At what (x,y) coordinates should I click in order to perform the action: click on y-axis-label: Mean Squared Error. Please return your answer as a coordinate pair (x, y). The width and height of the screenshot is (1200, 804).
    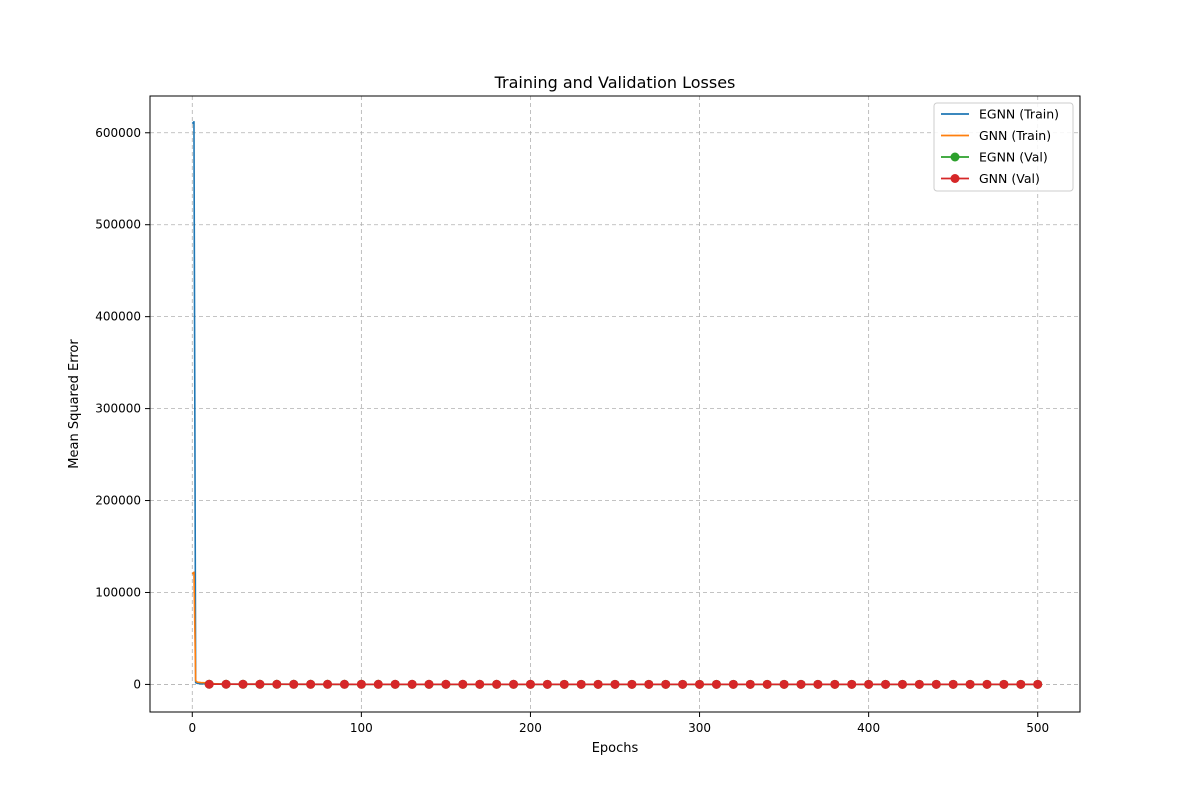
    Looking at the image, I should click on (74, 404).